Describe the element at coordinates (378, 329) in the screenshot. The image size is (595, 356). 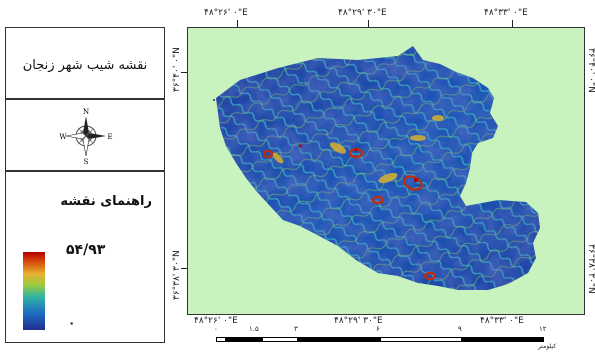
I see `scale-label-3: ۶` at that location.